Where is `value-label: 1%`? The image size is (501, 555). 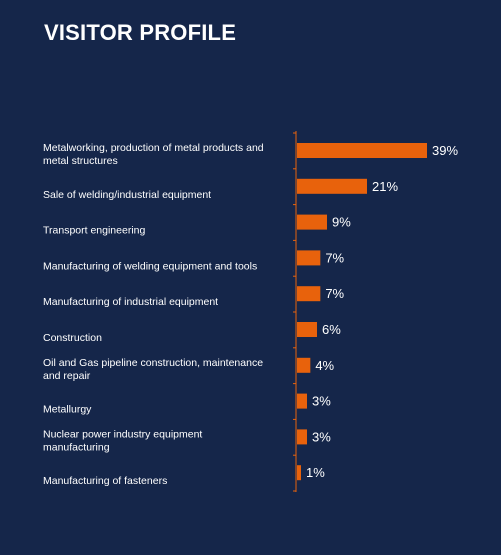 value-label: 1% is located at coordinates (315, 472).